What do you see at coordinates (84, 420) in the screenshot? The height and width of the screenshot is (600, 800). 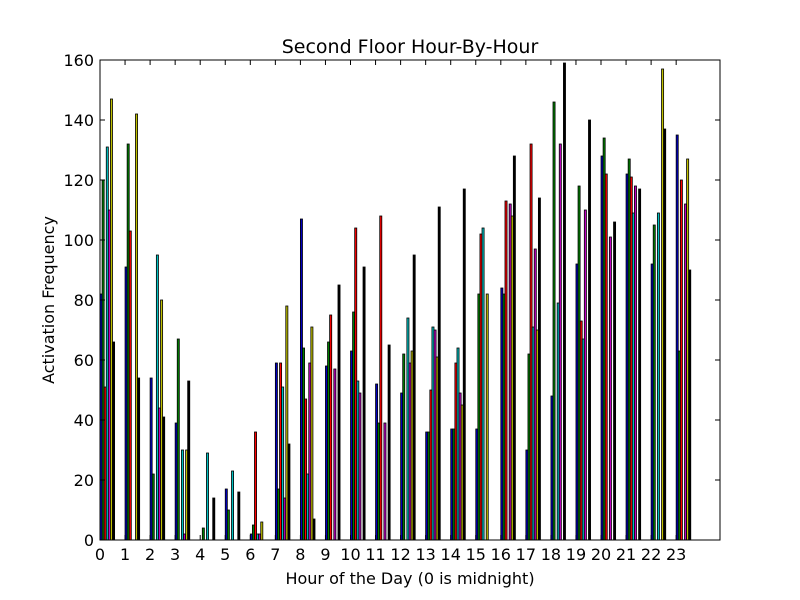 I see `y-tick-label: 40` at bounding box center [84, 420].